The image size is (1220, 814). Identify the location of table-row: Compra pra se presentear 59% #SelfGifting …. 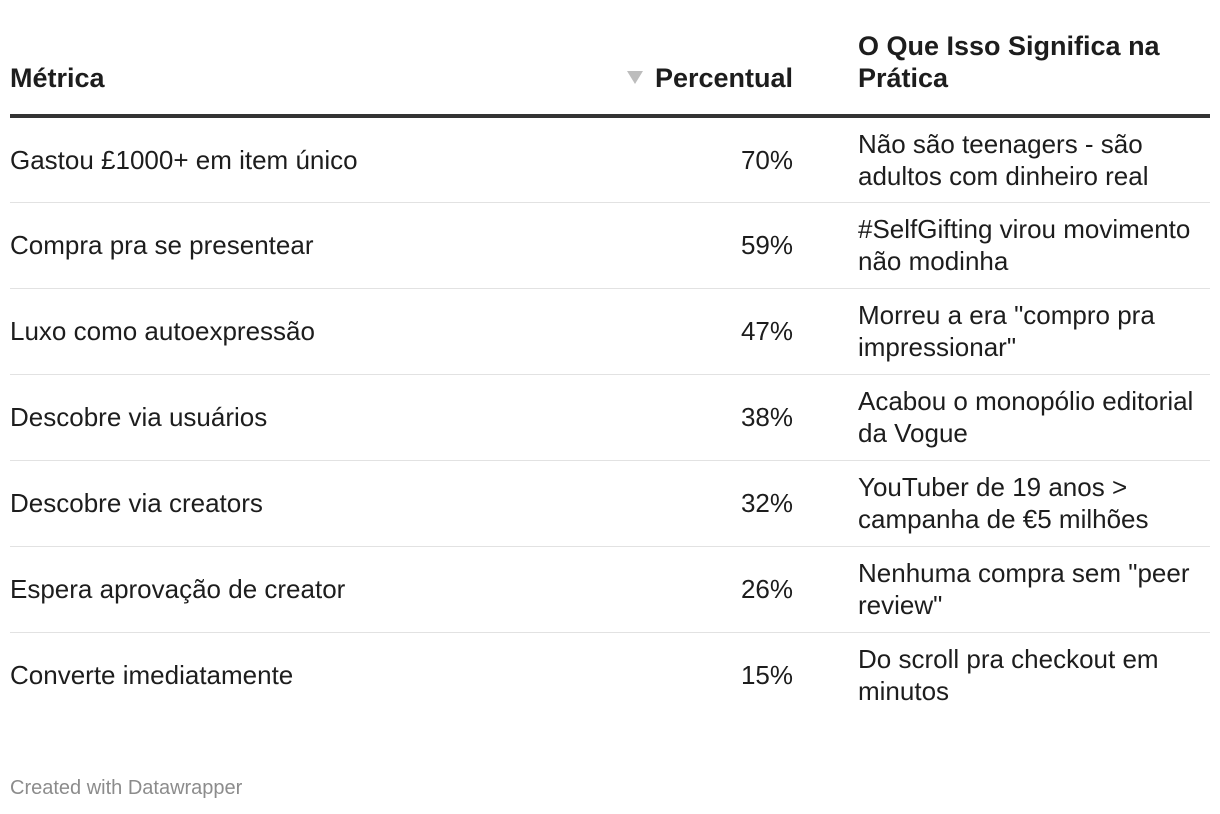
(610, 245).